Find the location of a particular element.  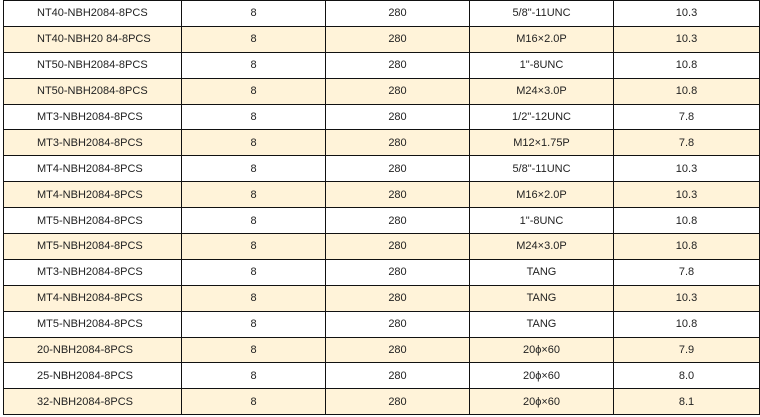

table-row: MT3-NBH2084-8PCS 8 280 M12×1.75P 7.8 is located at coordinates (381, 143).